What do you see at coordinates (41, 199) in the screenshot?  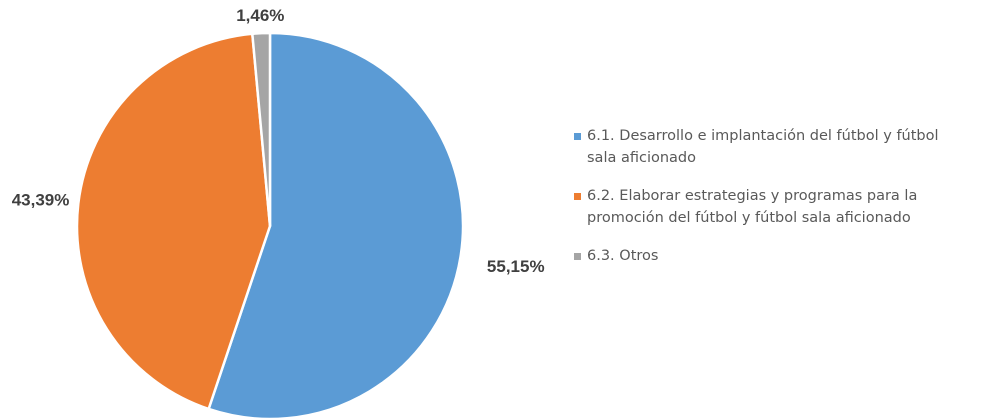 I see `data-label-6-2: 43,39%` at bounding box center [41, 199].